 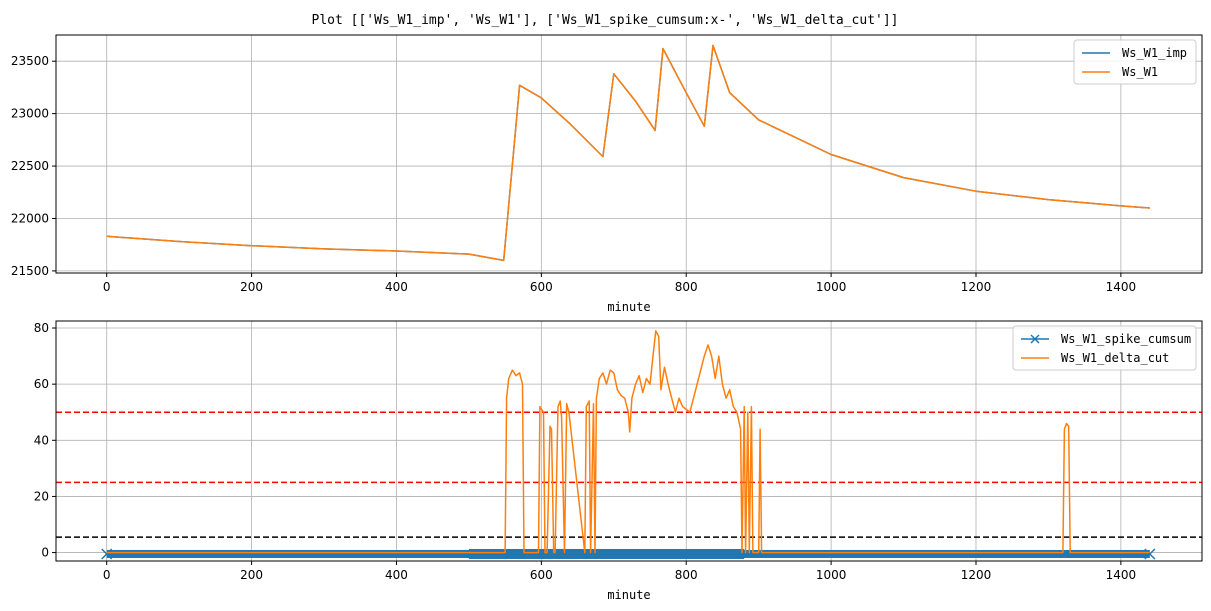 I want to click on legend-label: Ws_W1, so click(x=1140, y=72).